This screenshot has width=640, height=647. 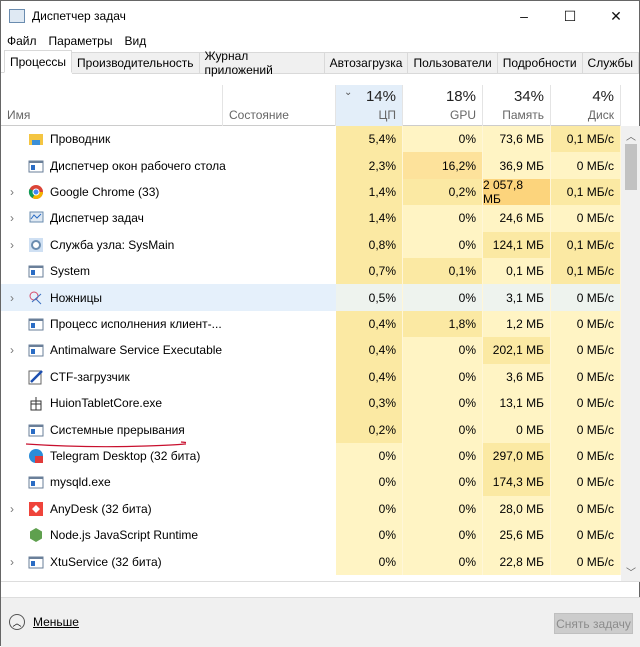 I want to click on scissors-icon, so click(x=36, y=298).